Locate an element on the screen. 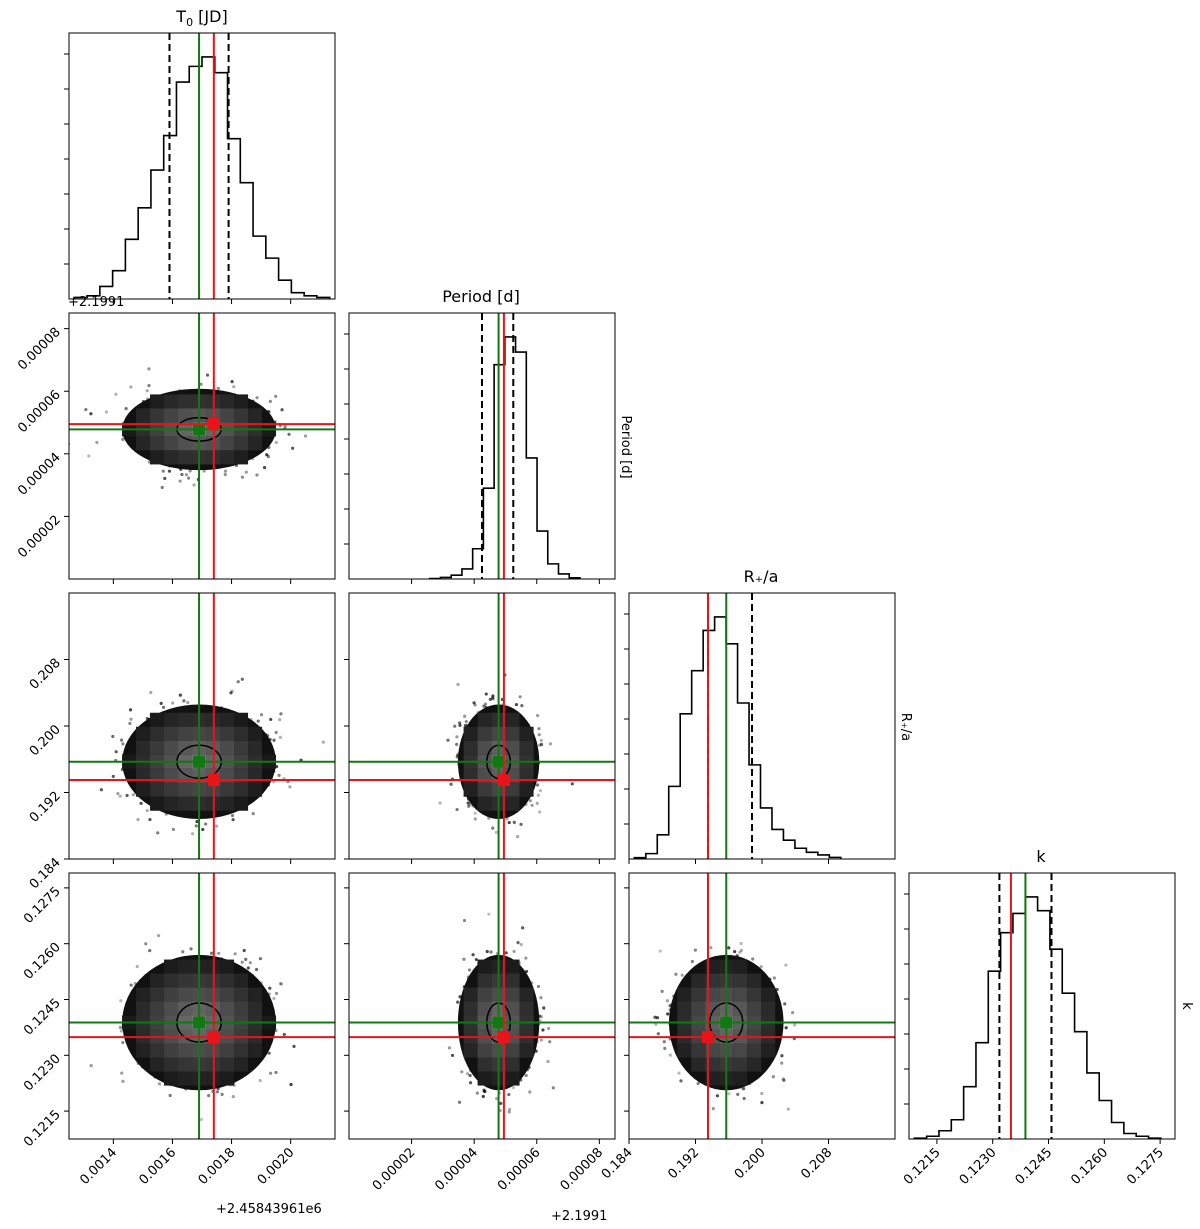  y-tick-label: 0.00006 is located at coordinates (39, 411).